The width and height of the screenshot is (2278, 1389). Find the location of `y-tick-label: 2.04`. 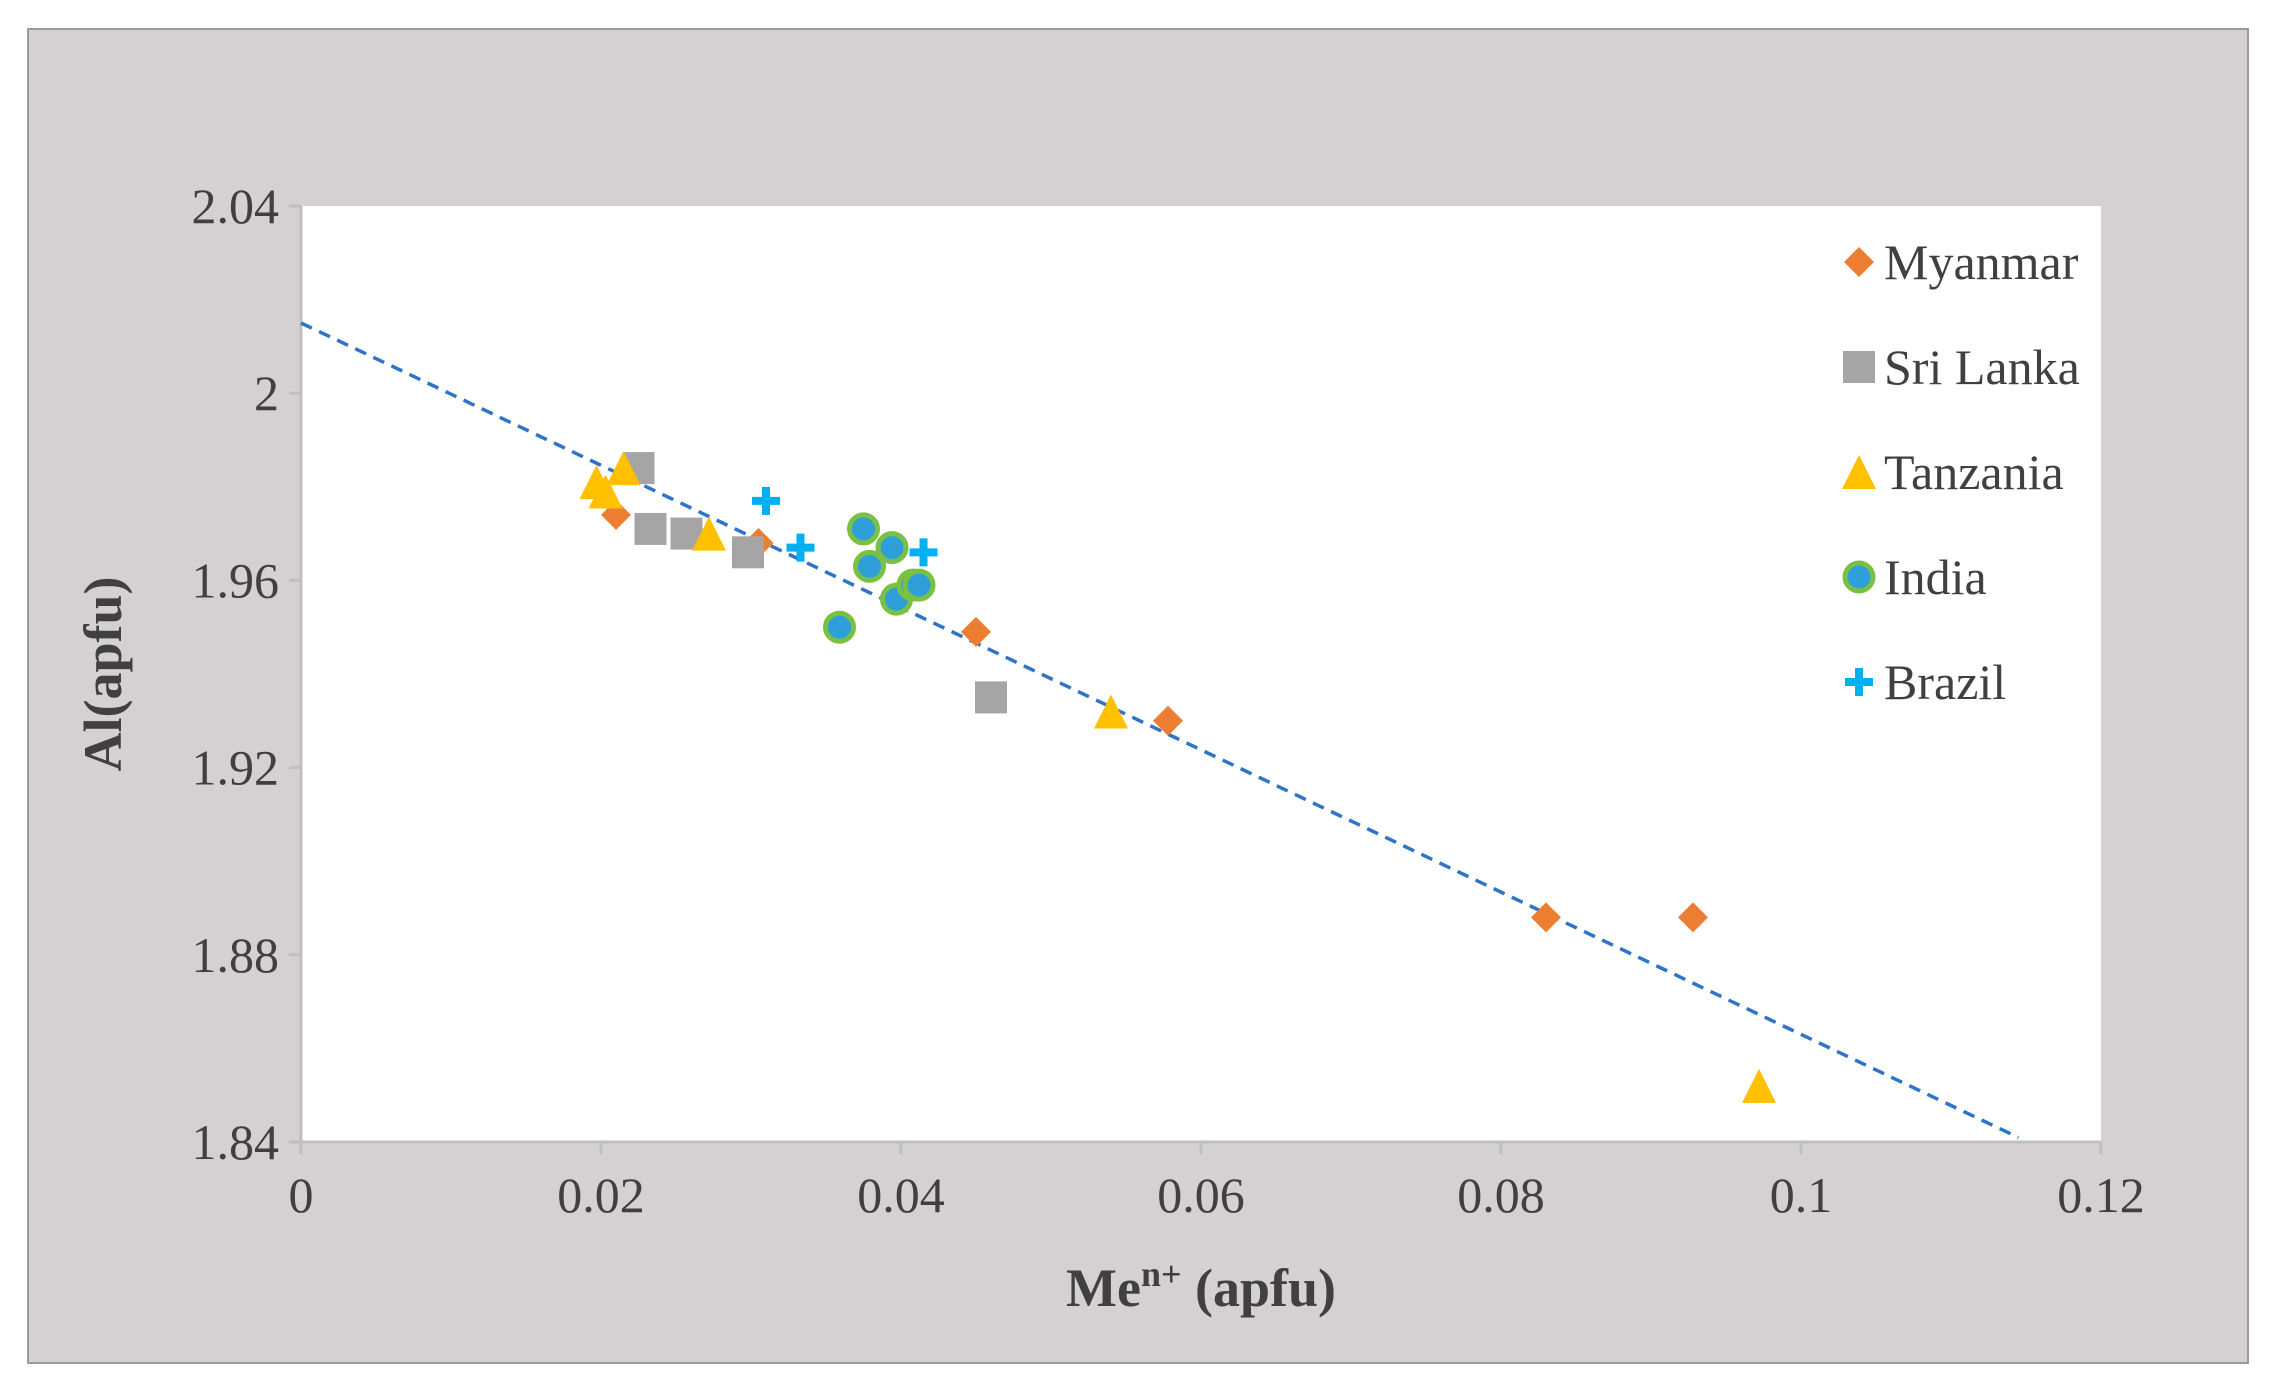

y-tick-label: 2.04 is located at coordinates (236, 206).